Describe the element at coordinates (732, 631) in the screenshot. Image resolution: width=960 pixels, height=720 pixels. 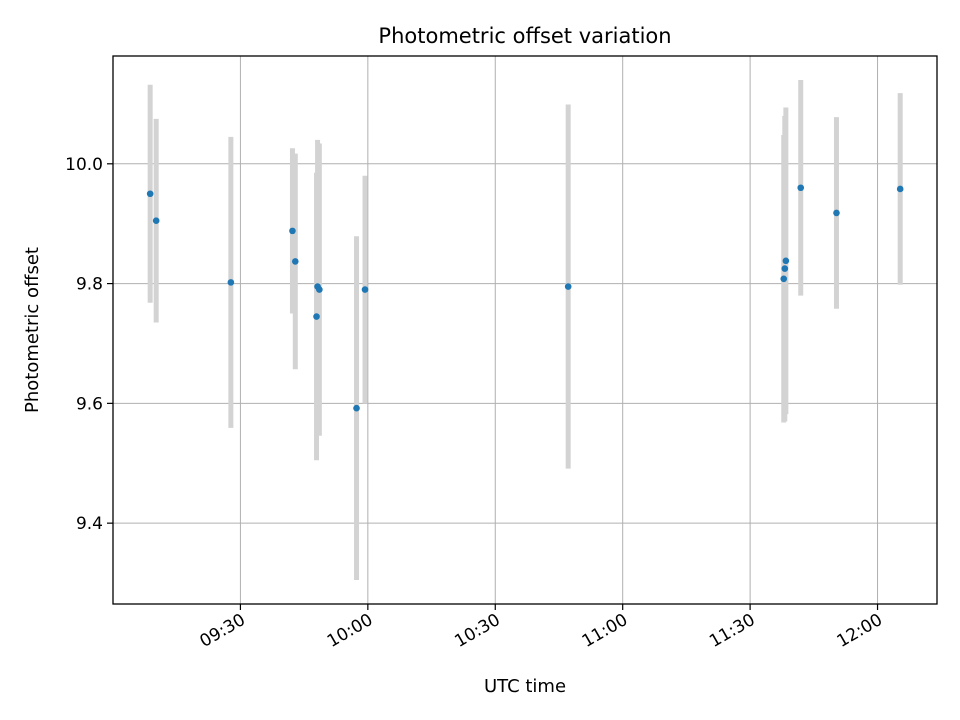
I see `x-tick-label: 11:30` at that location.